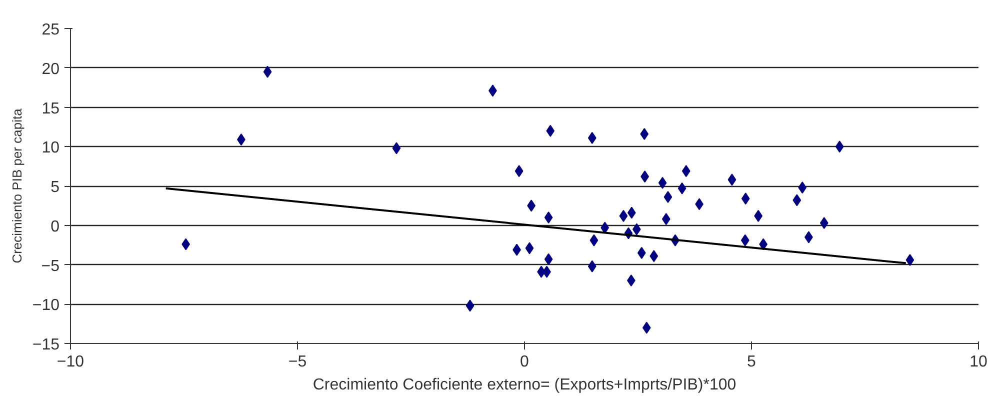 This screenshot has height=407, width=999. What do you see at coordinates (17, 186) in the screenshot?
I see `y-axis-title: Crecimiento PIB per capita` at bounding box center [17, 186].